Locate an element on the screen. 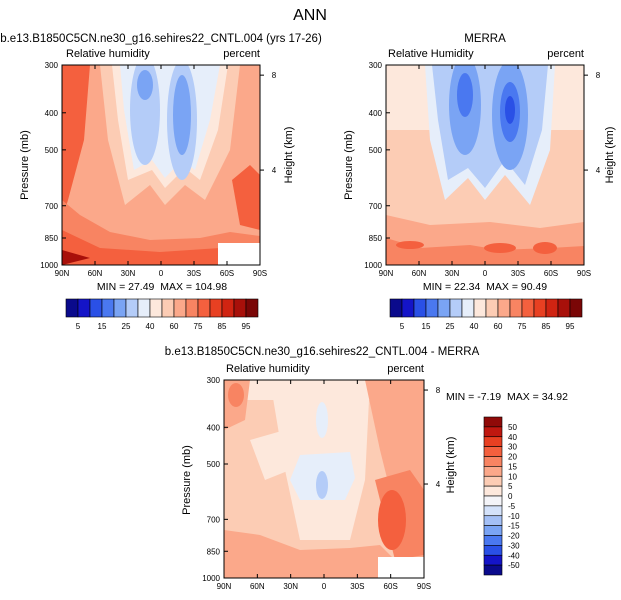  panel-diff-stats: MIN = -7.19 MAX = 34.92 is located at coordinates (507, 397).